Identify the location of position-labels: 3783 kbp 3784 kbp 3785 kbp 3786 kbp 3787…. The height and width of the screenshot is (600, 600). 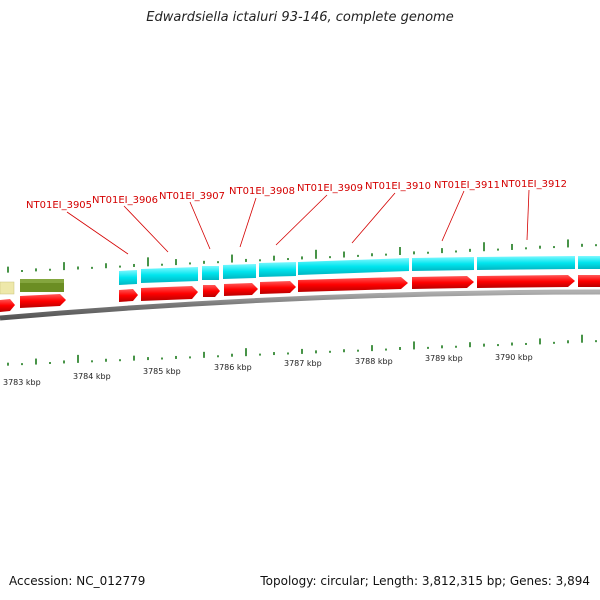
(268, 370).